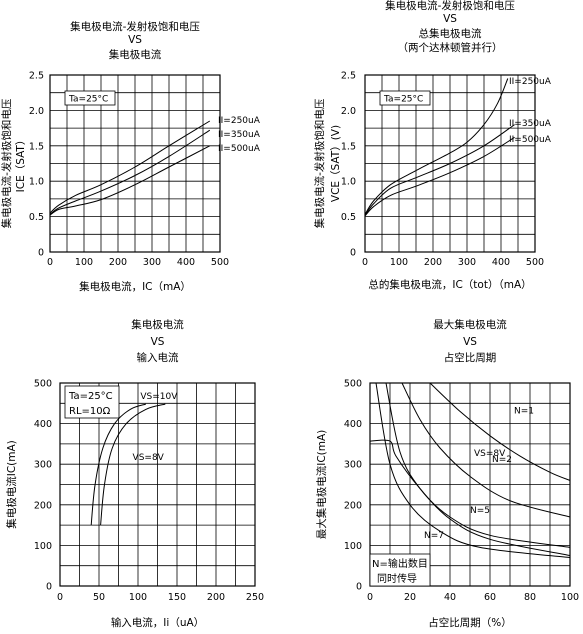 This screenshot has width=583, height=634. What do you see at coordinates (36, 182) in the screenshot?
I see `y-tick-label: 1.0` at bounding box center [36, 182].